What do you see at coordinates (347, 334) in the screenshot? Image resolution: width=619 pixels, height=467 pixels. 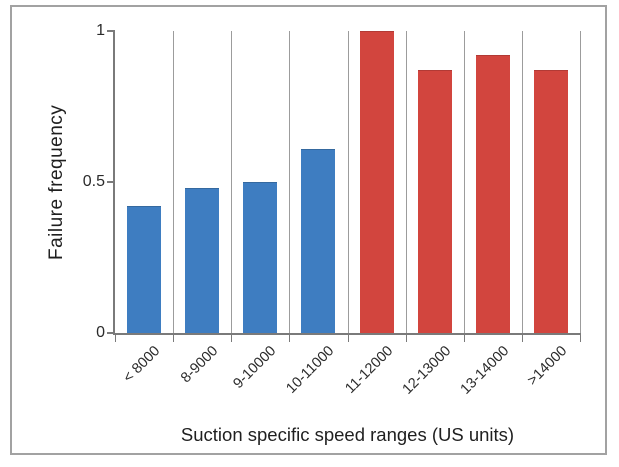 I see `x-axis-line` at bounding box center [347, 334].